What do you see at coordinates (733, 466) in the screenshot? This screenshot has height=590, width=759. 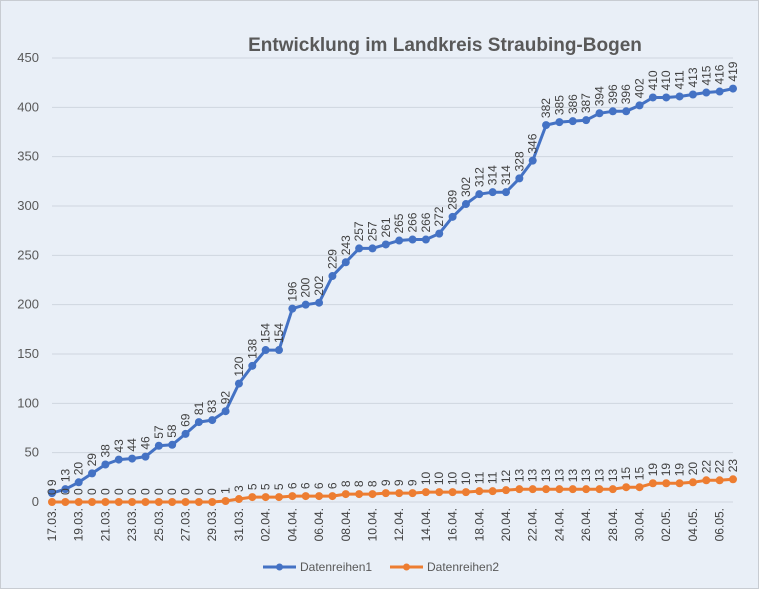 I see `data-label-series-2: 23` at bounding box center [733, 466].